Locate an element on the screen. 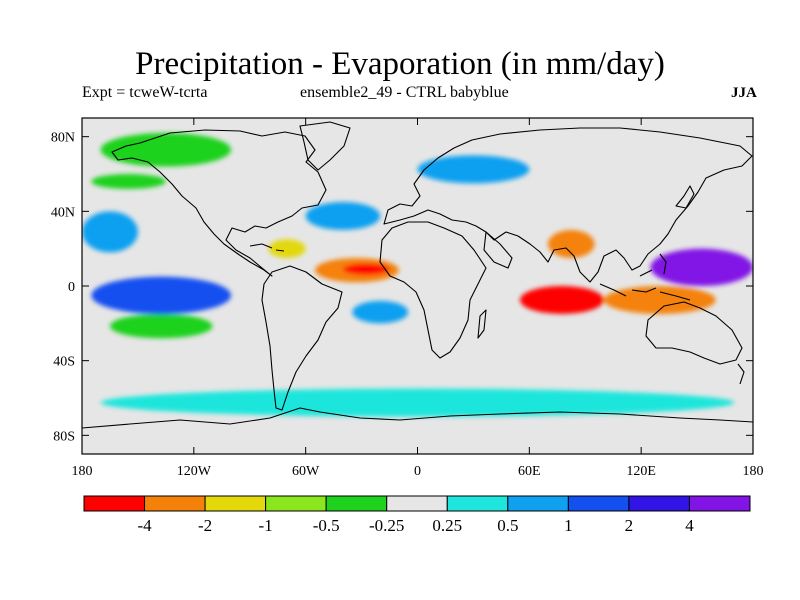 The height and width of the screenshot is (600, 800). y-tick-label: 0 is located at coordinates (71, 287).